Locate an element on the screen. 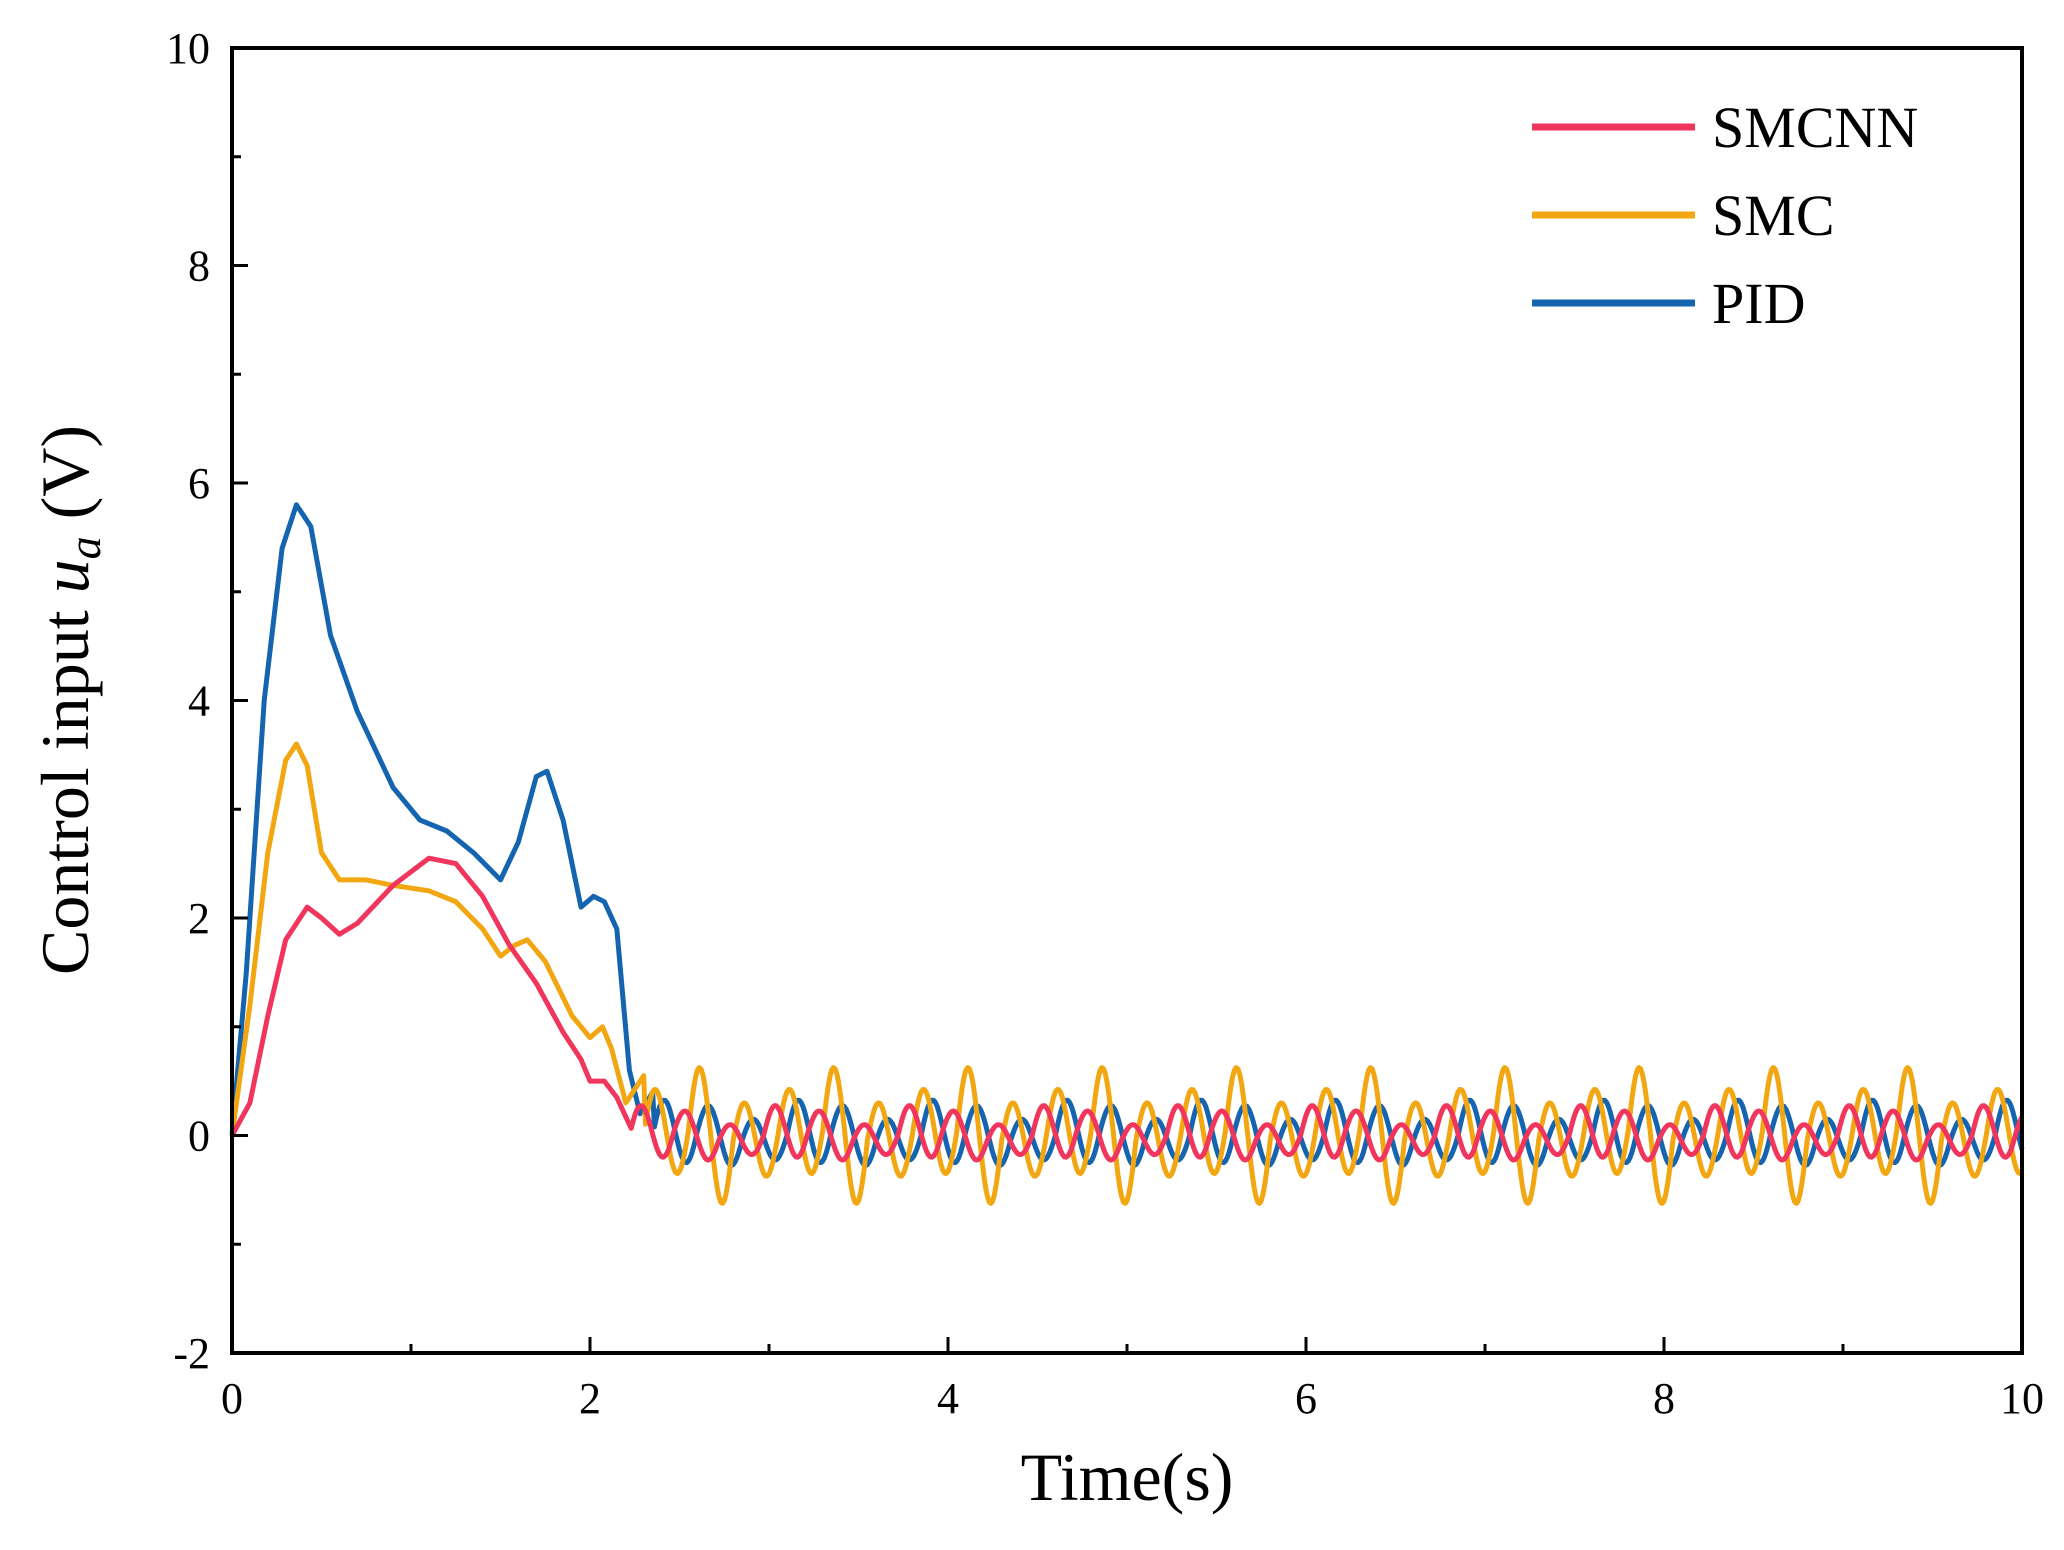 This screenshot has width=2064, height=1550. x-tick-label: 10 is located at coordinates (2022, 1398).